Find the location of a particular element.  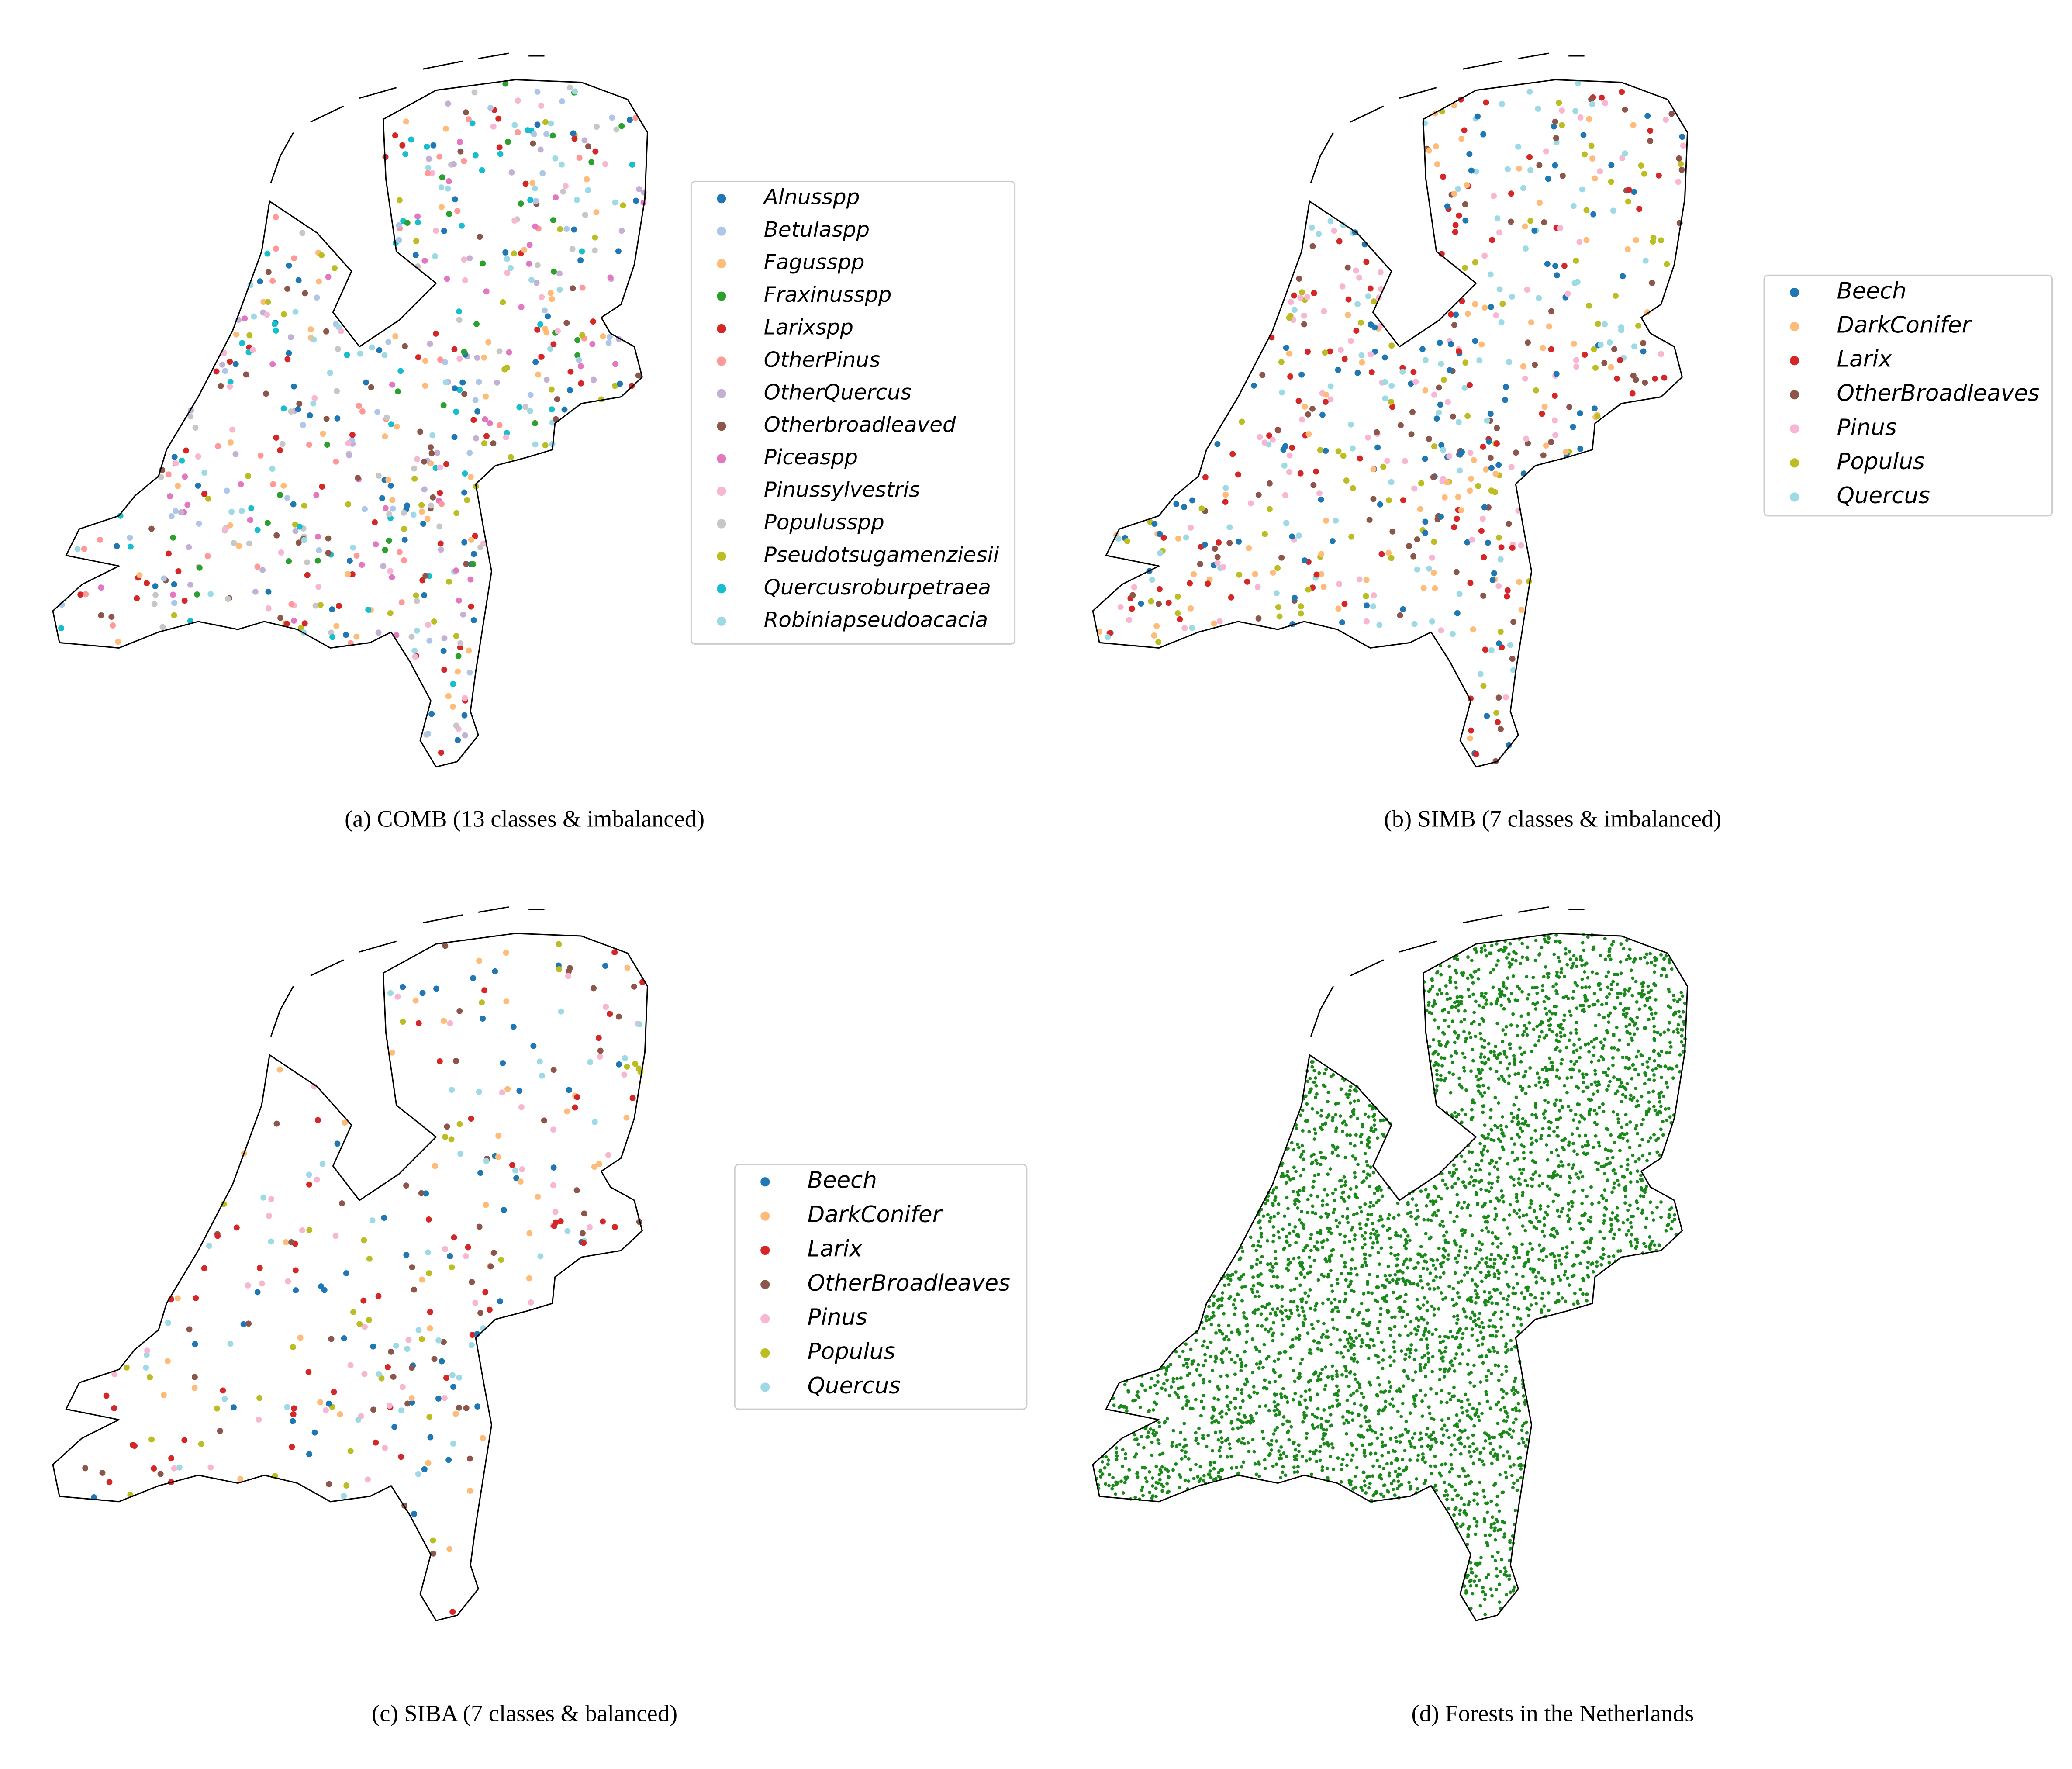

legend-label: Quercus is located at coordinates (1884, 496).